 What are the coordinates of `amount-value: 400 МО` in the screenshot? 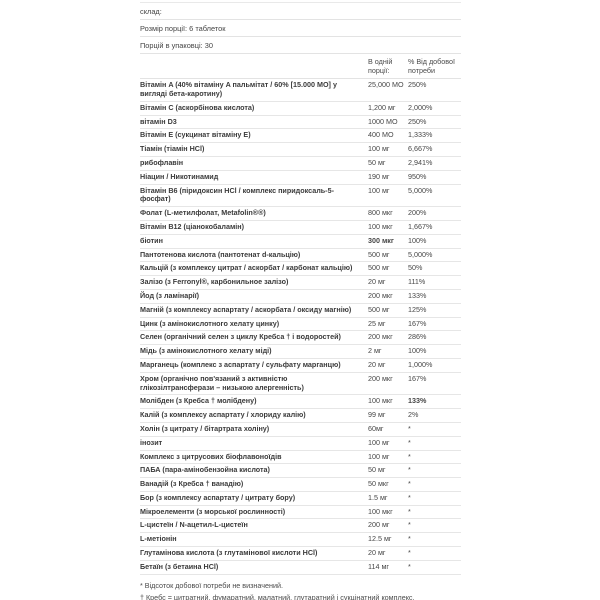 It's located at (381, 135).